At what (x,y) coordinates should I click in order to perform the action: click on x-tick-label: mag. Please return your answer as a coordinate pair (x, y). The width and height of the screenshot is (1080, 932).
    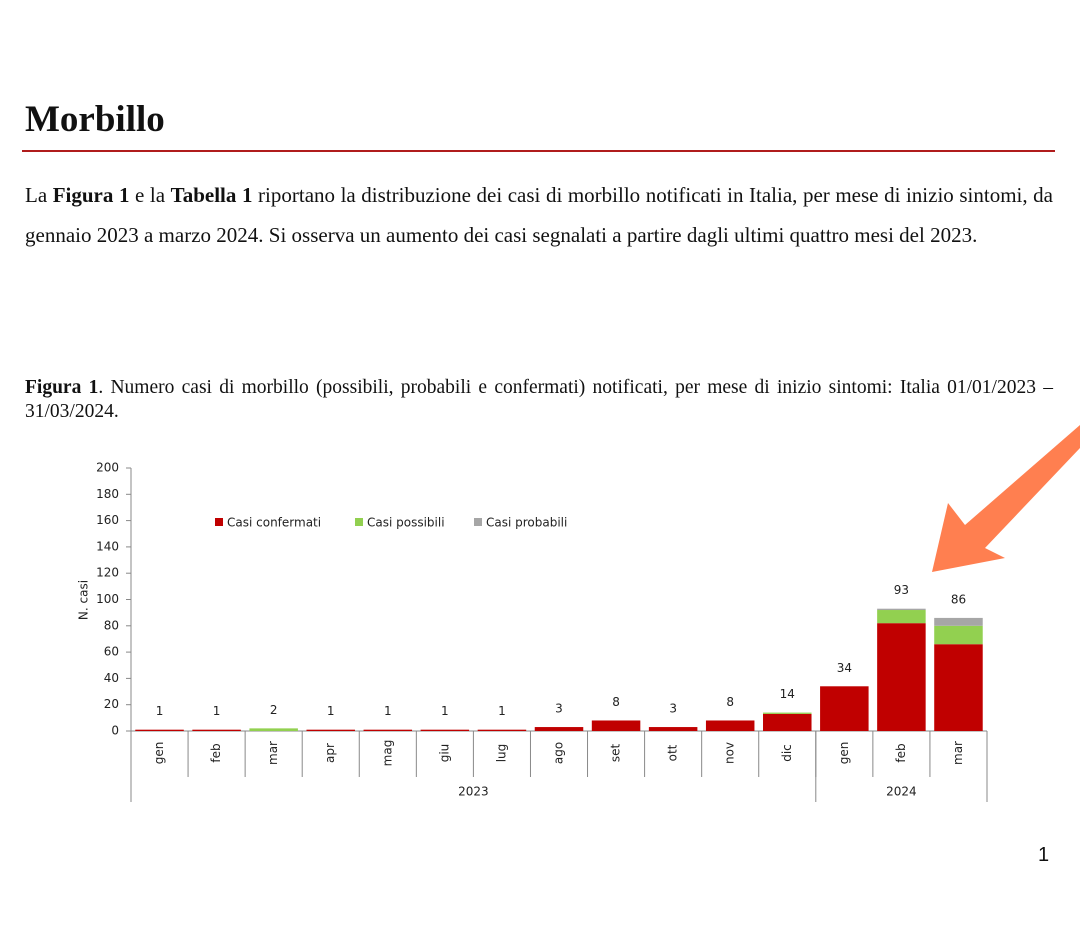
    Looking at the image, I should click on (387, 753).